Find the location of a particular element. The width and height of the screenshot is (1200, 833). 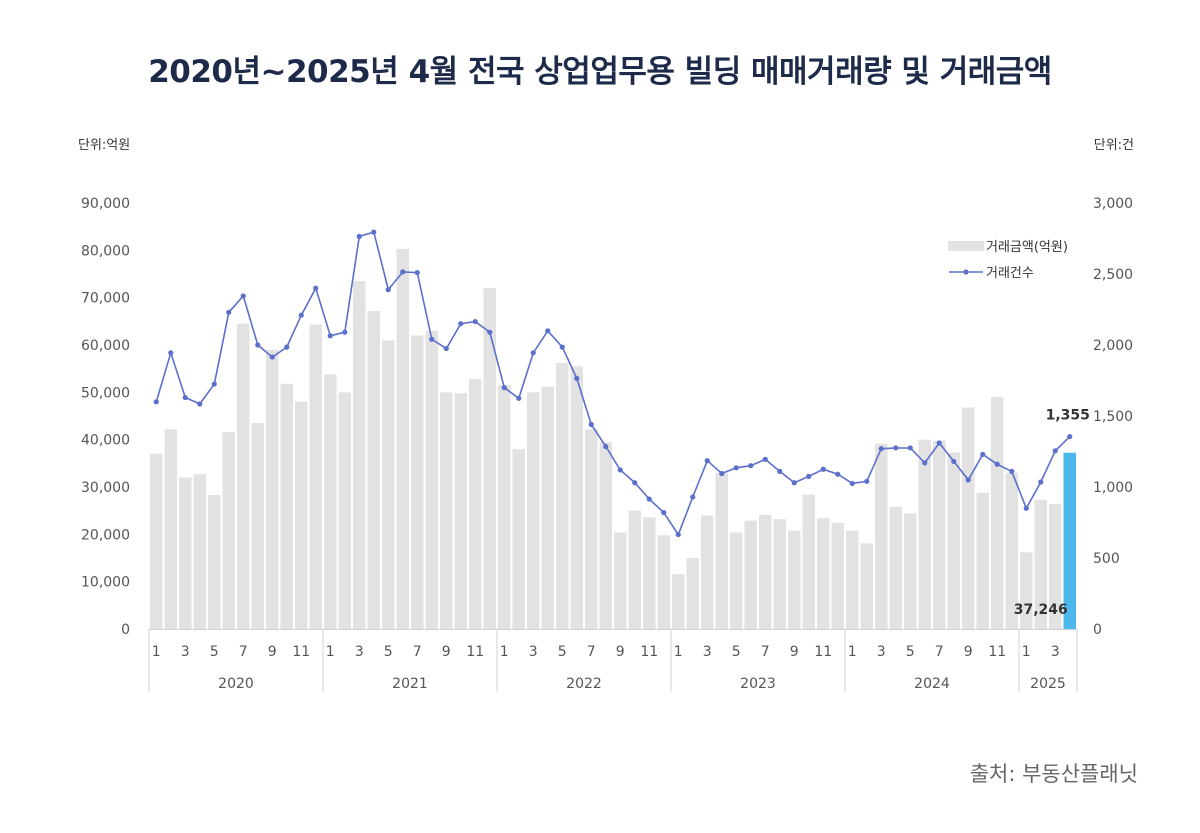

legend-item-count: 거래건수 is located at coordinates (991, 271).